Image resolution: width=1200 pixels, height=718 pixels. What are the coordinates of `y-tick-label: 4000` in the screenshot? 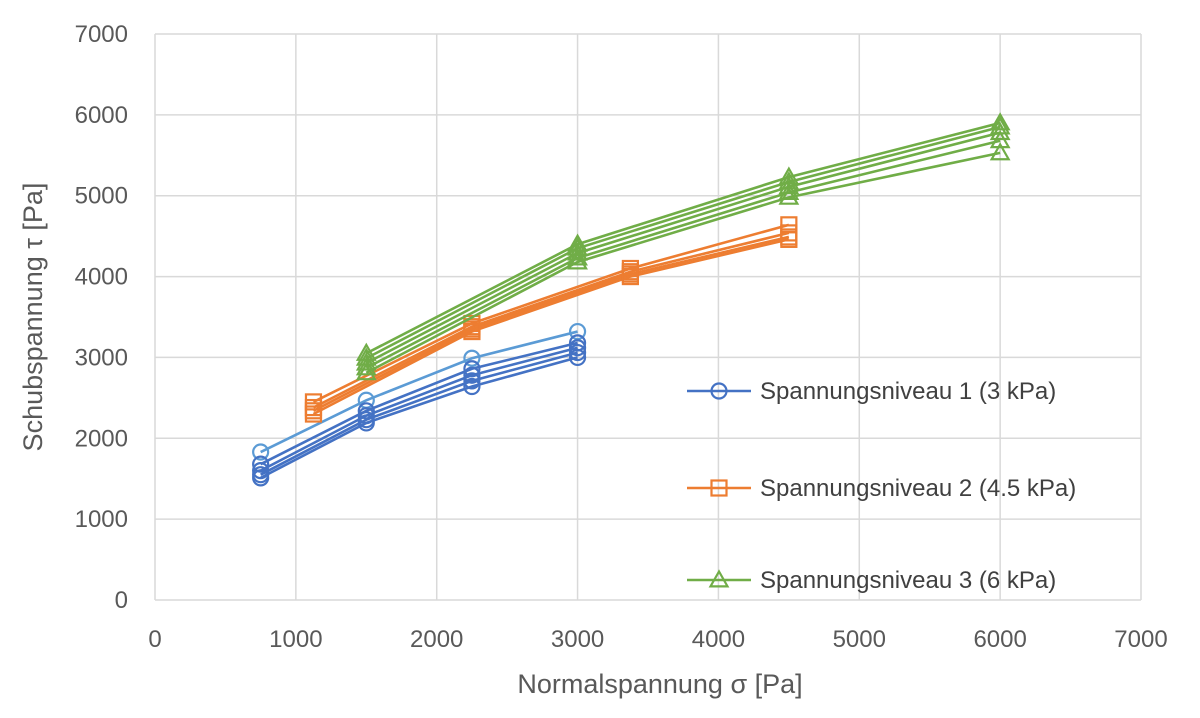 It's located at (101, 277).